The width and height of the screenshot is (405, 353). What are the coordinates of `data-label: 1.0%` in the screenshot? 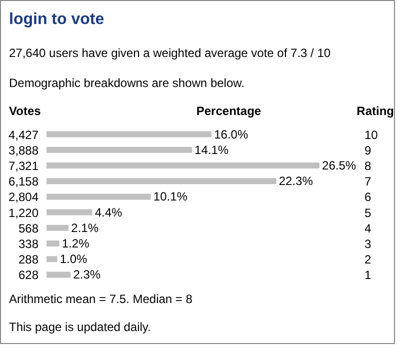 It's located at (74, 259).